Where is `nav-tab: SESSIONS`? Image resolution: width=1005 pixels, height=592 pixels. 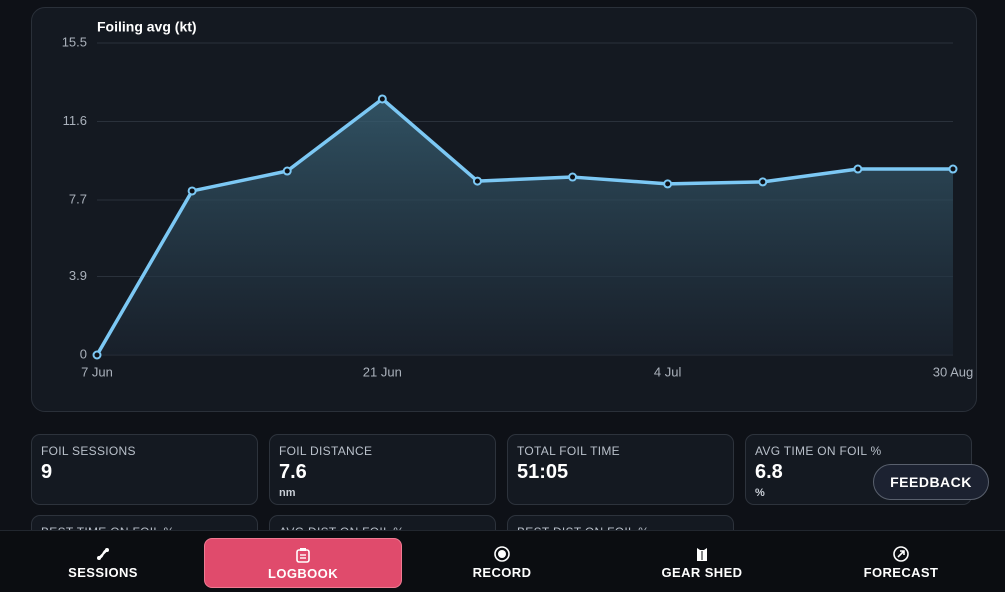
nav-tab: SESSIONS is located at coordinates (103, 563).